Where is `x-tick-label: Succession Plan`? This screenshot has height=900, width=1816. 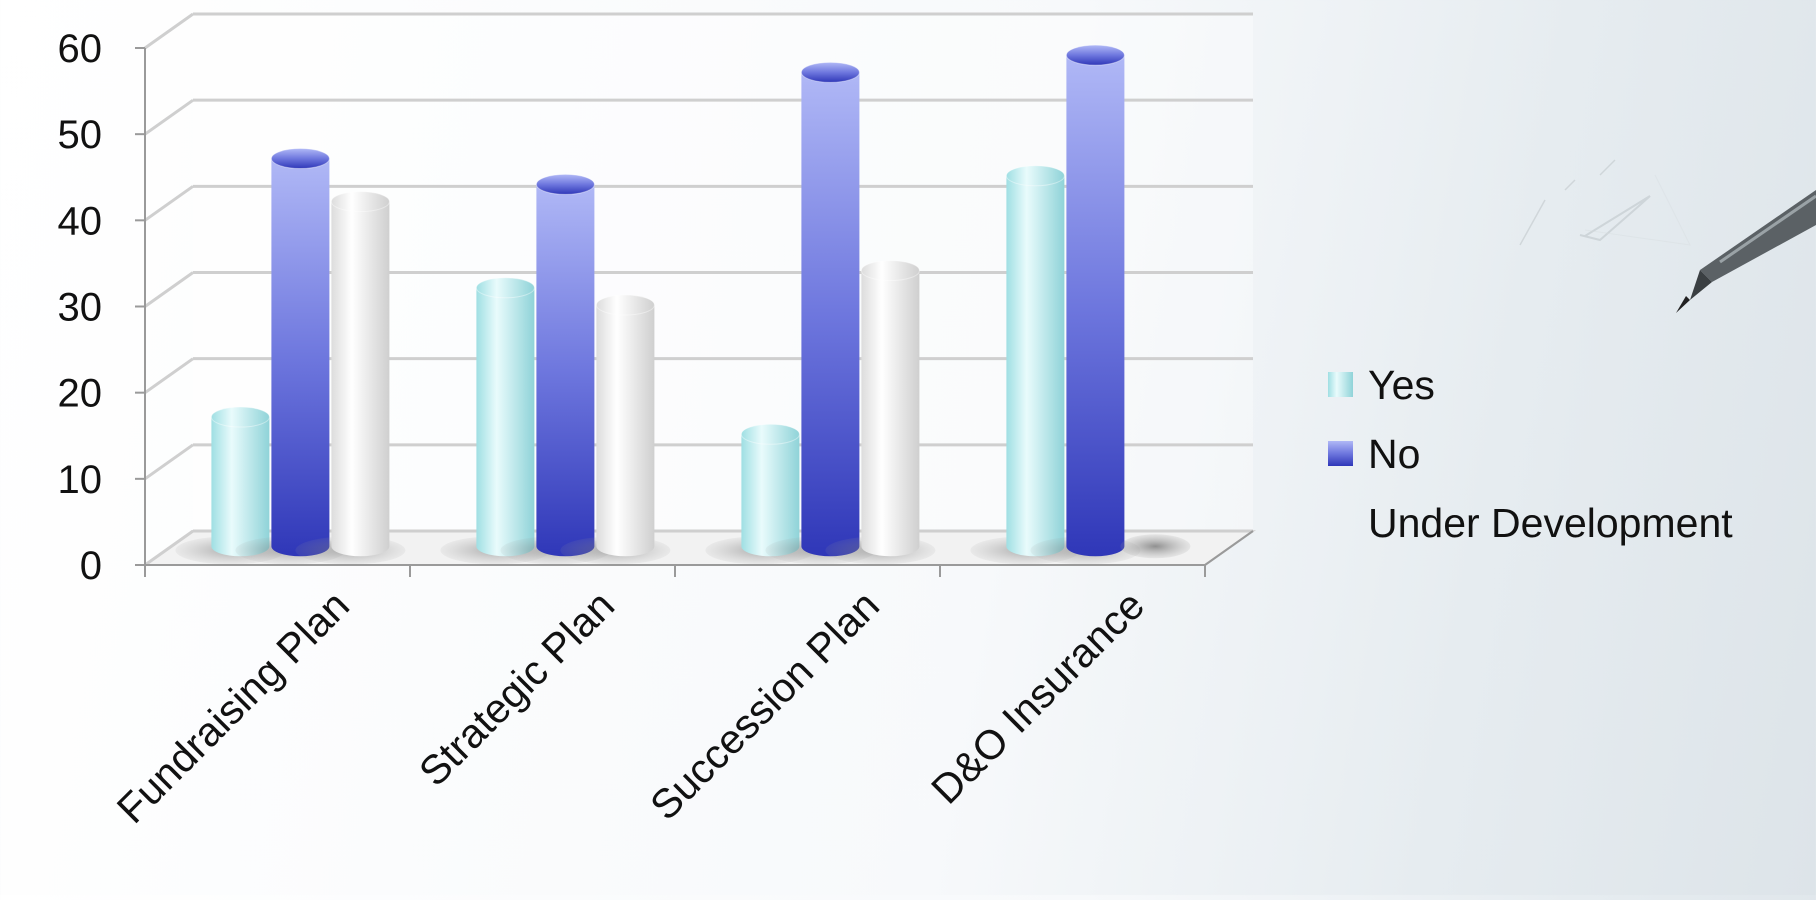 x-tick-label: Succession Plan is located at coordinates (764, 705).